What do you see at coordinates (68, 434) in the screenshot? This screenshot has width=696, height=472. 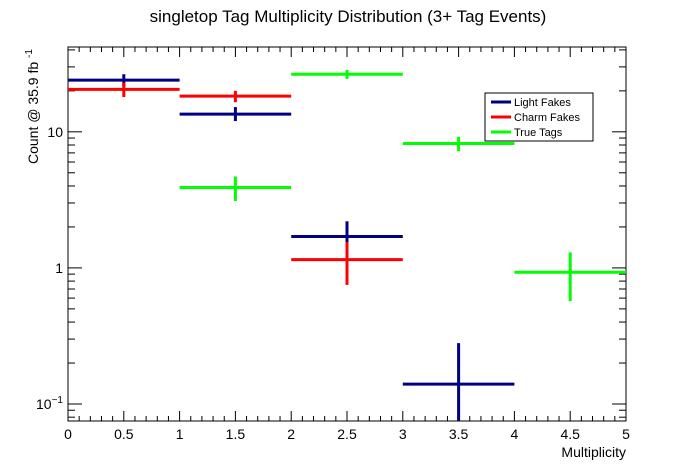 I see `x-tick-label: 0` at bounding box center [68, 434].